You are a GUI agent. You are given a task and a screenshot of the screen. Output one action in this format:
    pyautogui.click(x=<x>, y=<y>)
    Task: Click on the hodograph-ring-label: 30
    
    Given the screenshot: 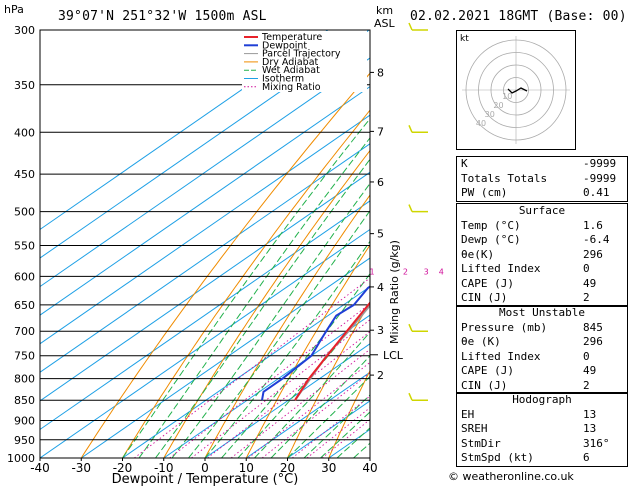 What is the action you would take?
    pyautogui.click(x=490, y=114)
    